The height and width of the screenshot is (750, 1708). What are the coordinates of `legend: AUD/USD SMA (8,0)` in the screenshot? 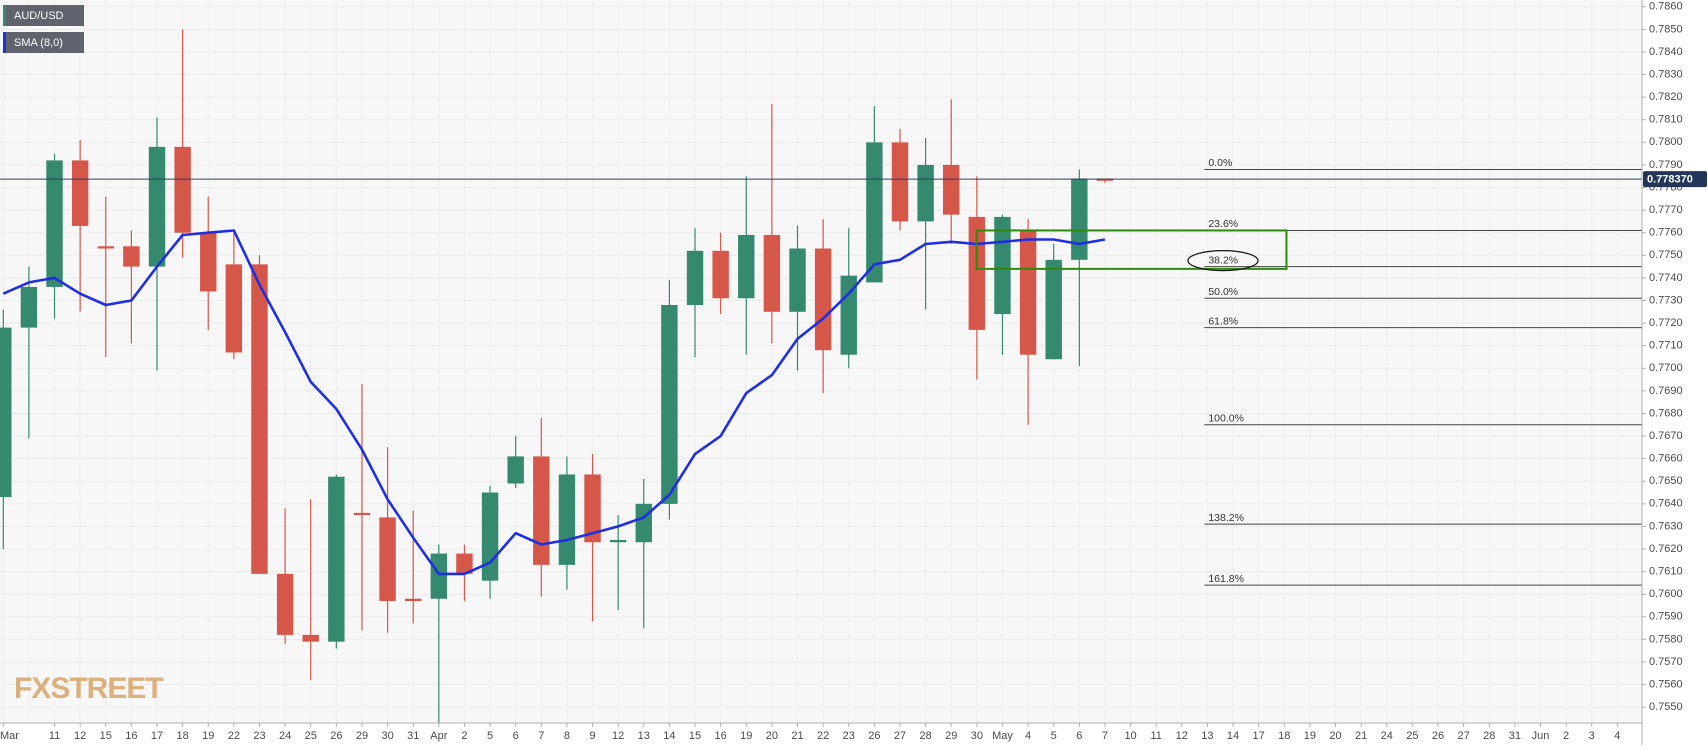 It's located at (43, 29).